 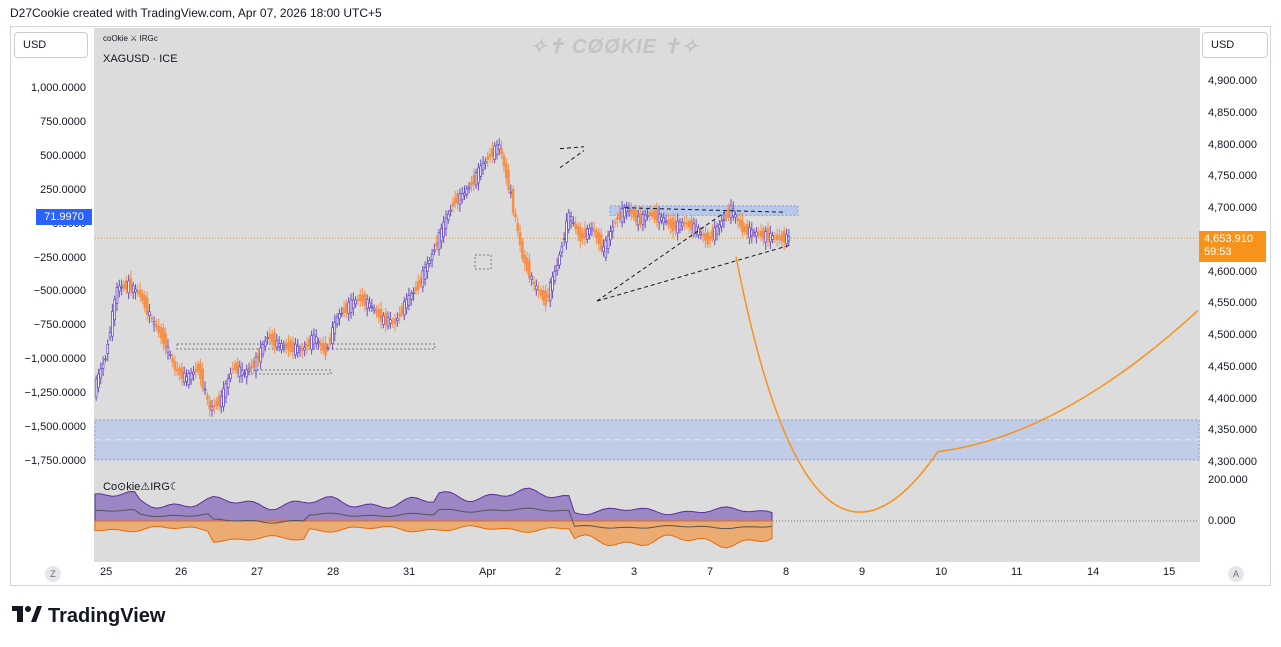 What do you see at coordinates (55, 427) in the screenshot?
I see `left-axis-tick: −1,500.0000` at bounding box center [55, 427].